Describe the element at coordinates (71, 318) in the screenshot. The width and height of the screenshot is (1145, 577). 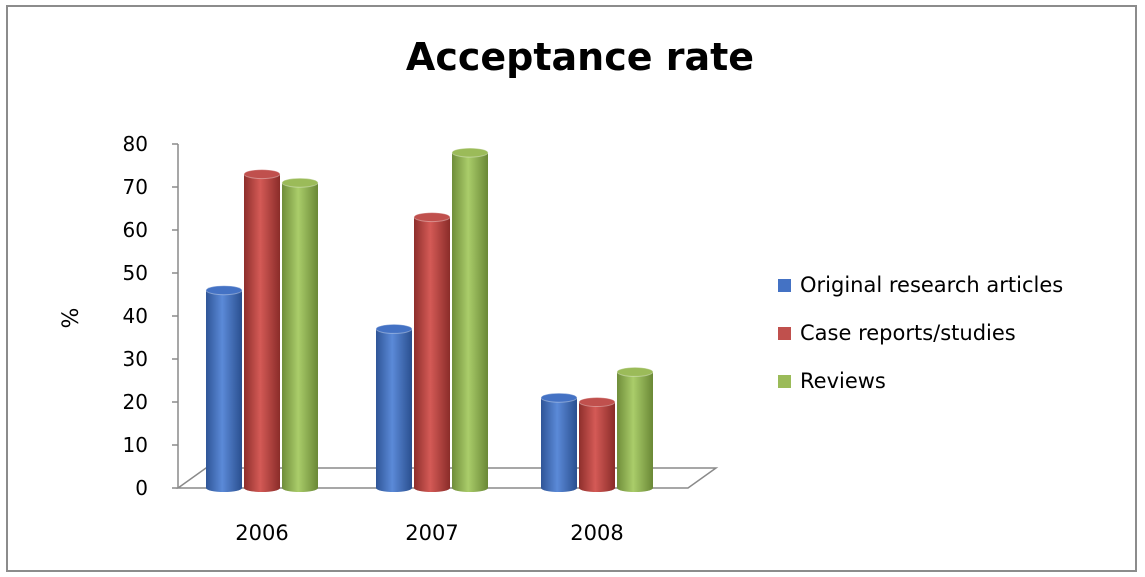
I see `y-axis-label: %` at that location.